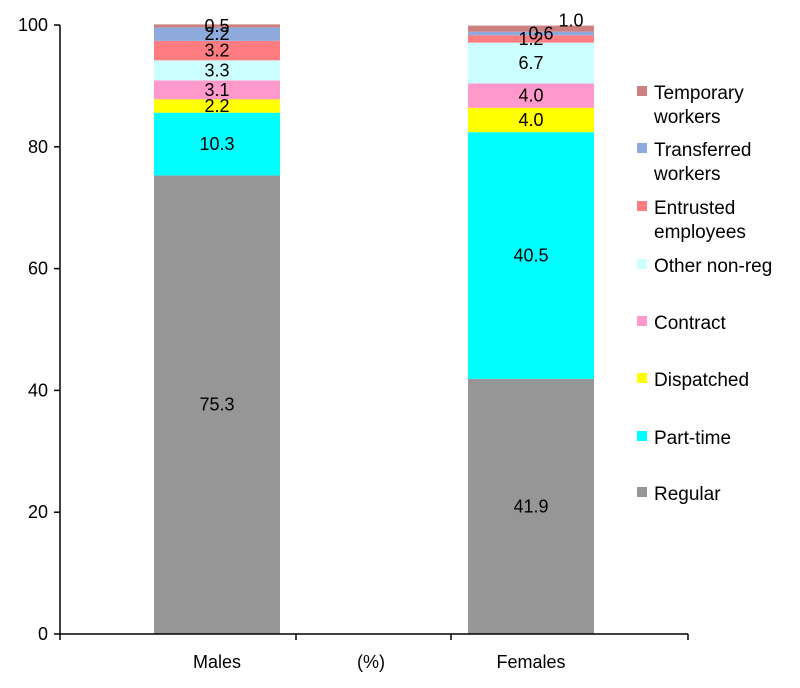  Describe the element at coordinates (217, 662) in the screenshot. I see `x-tick-label: Males` at that location.